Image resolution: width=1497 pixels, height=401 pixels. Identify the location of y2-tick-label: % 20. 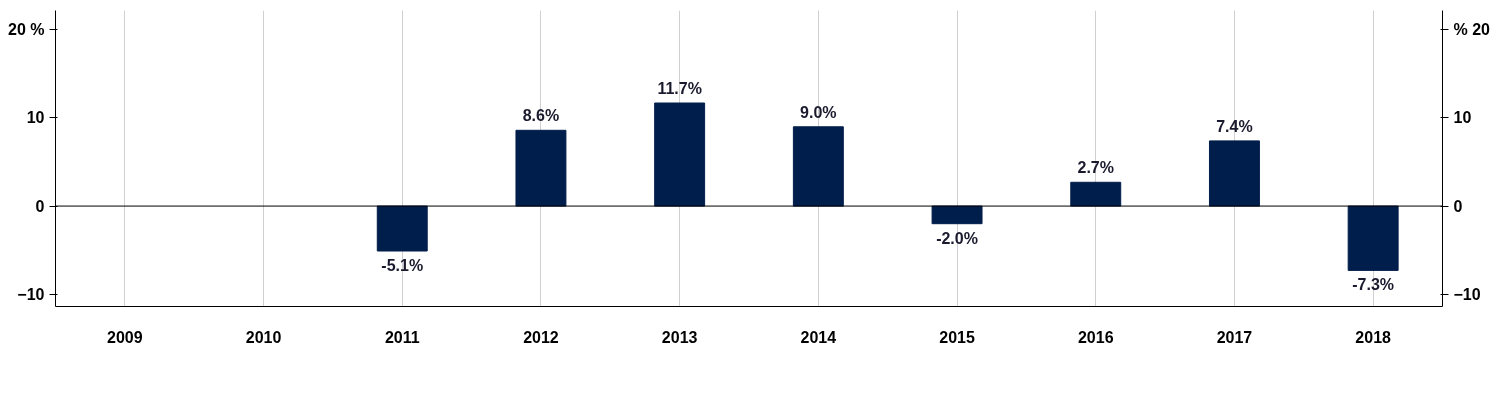
(1472, 30).